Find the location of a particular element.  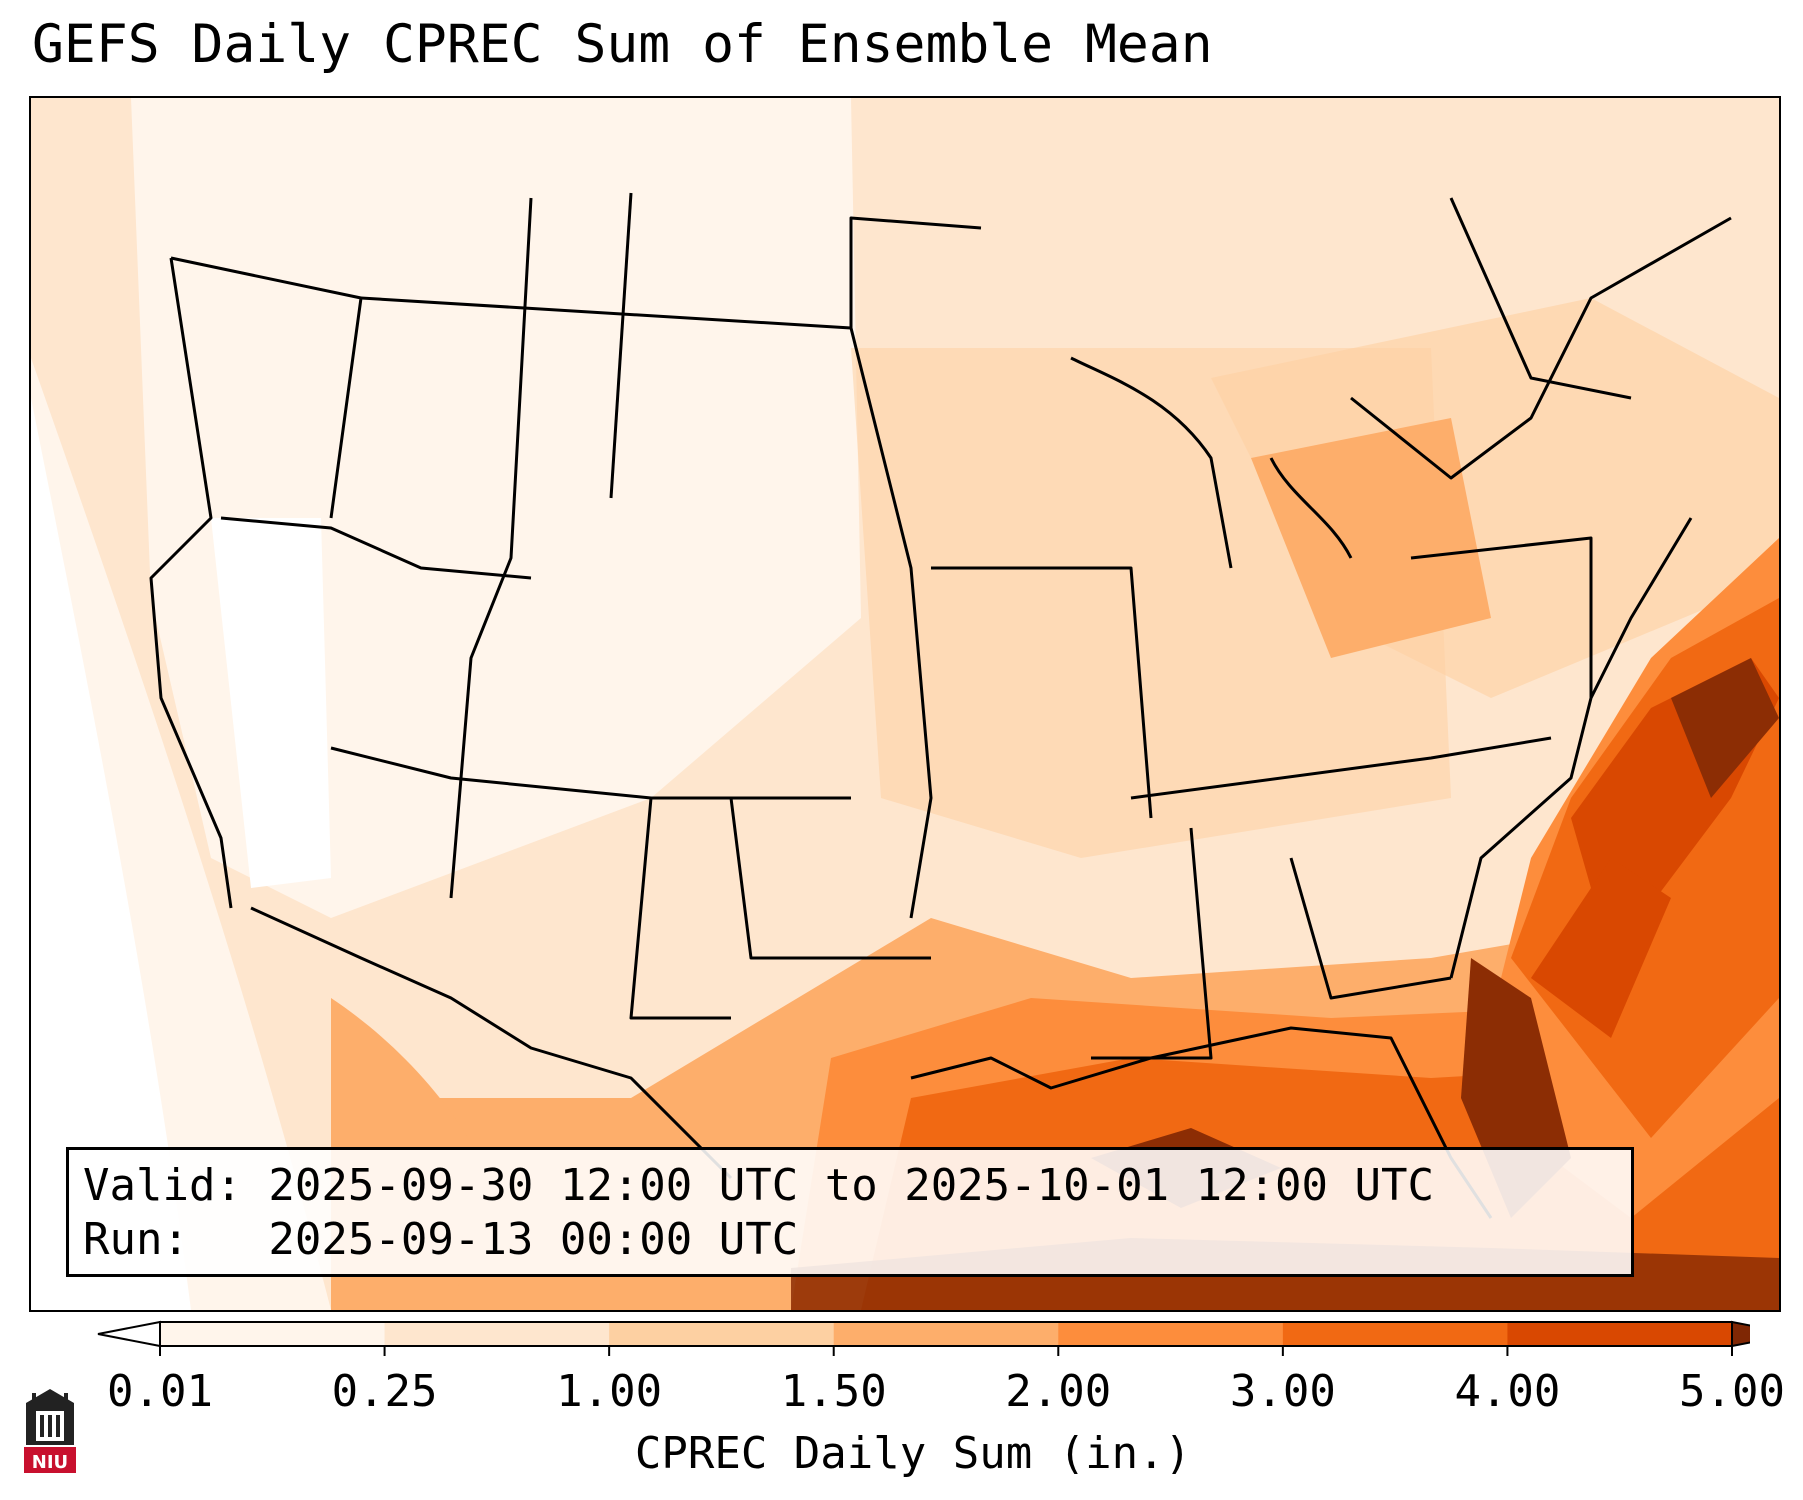

colorbar-tick-label: 0.01 is located at coordinates (160, 1391).